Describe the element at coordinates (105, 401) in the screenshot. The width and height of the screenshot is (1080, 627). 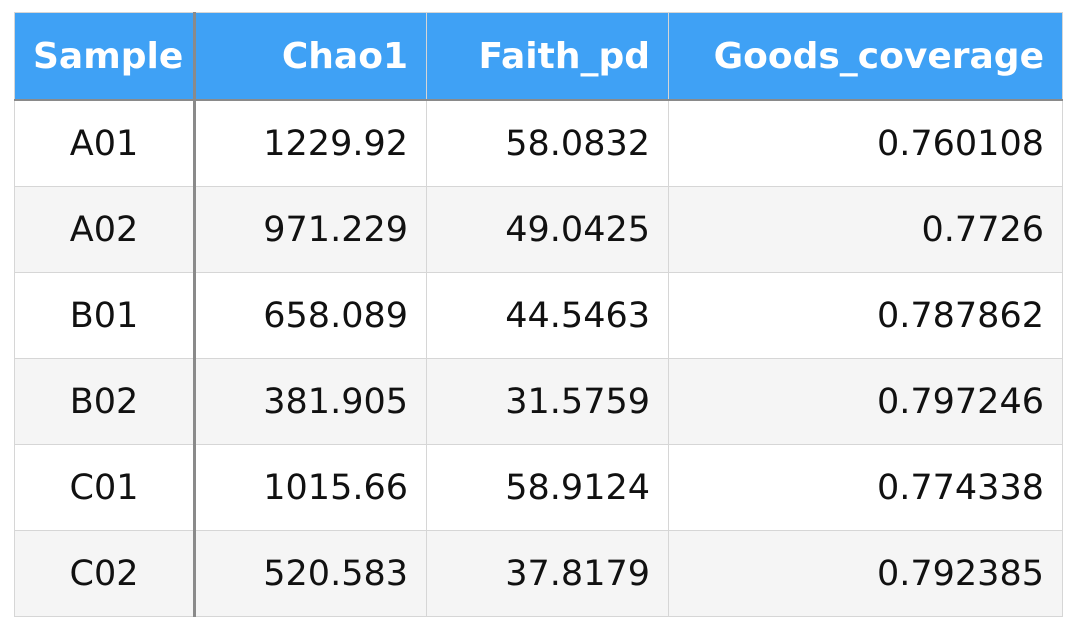
I see `cell-sample: B02` at that location.